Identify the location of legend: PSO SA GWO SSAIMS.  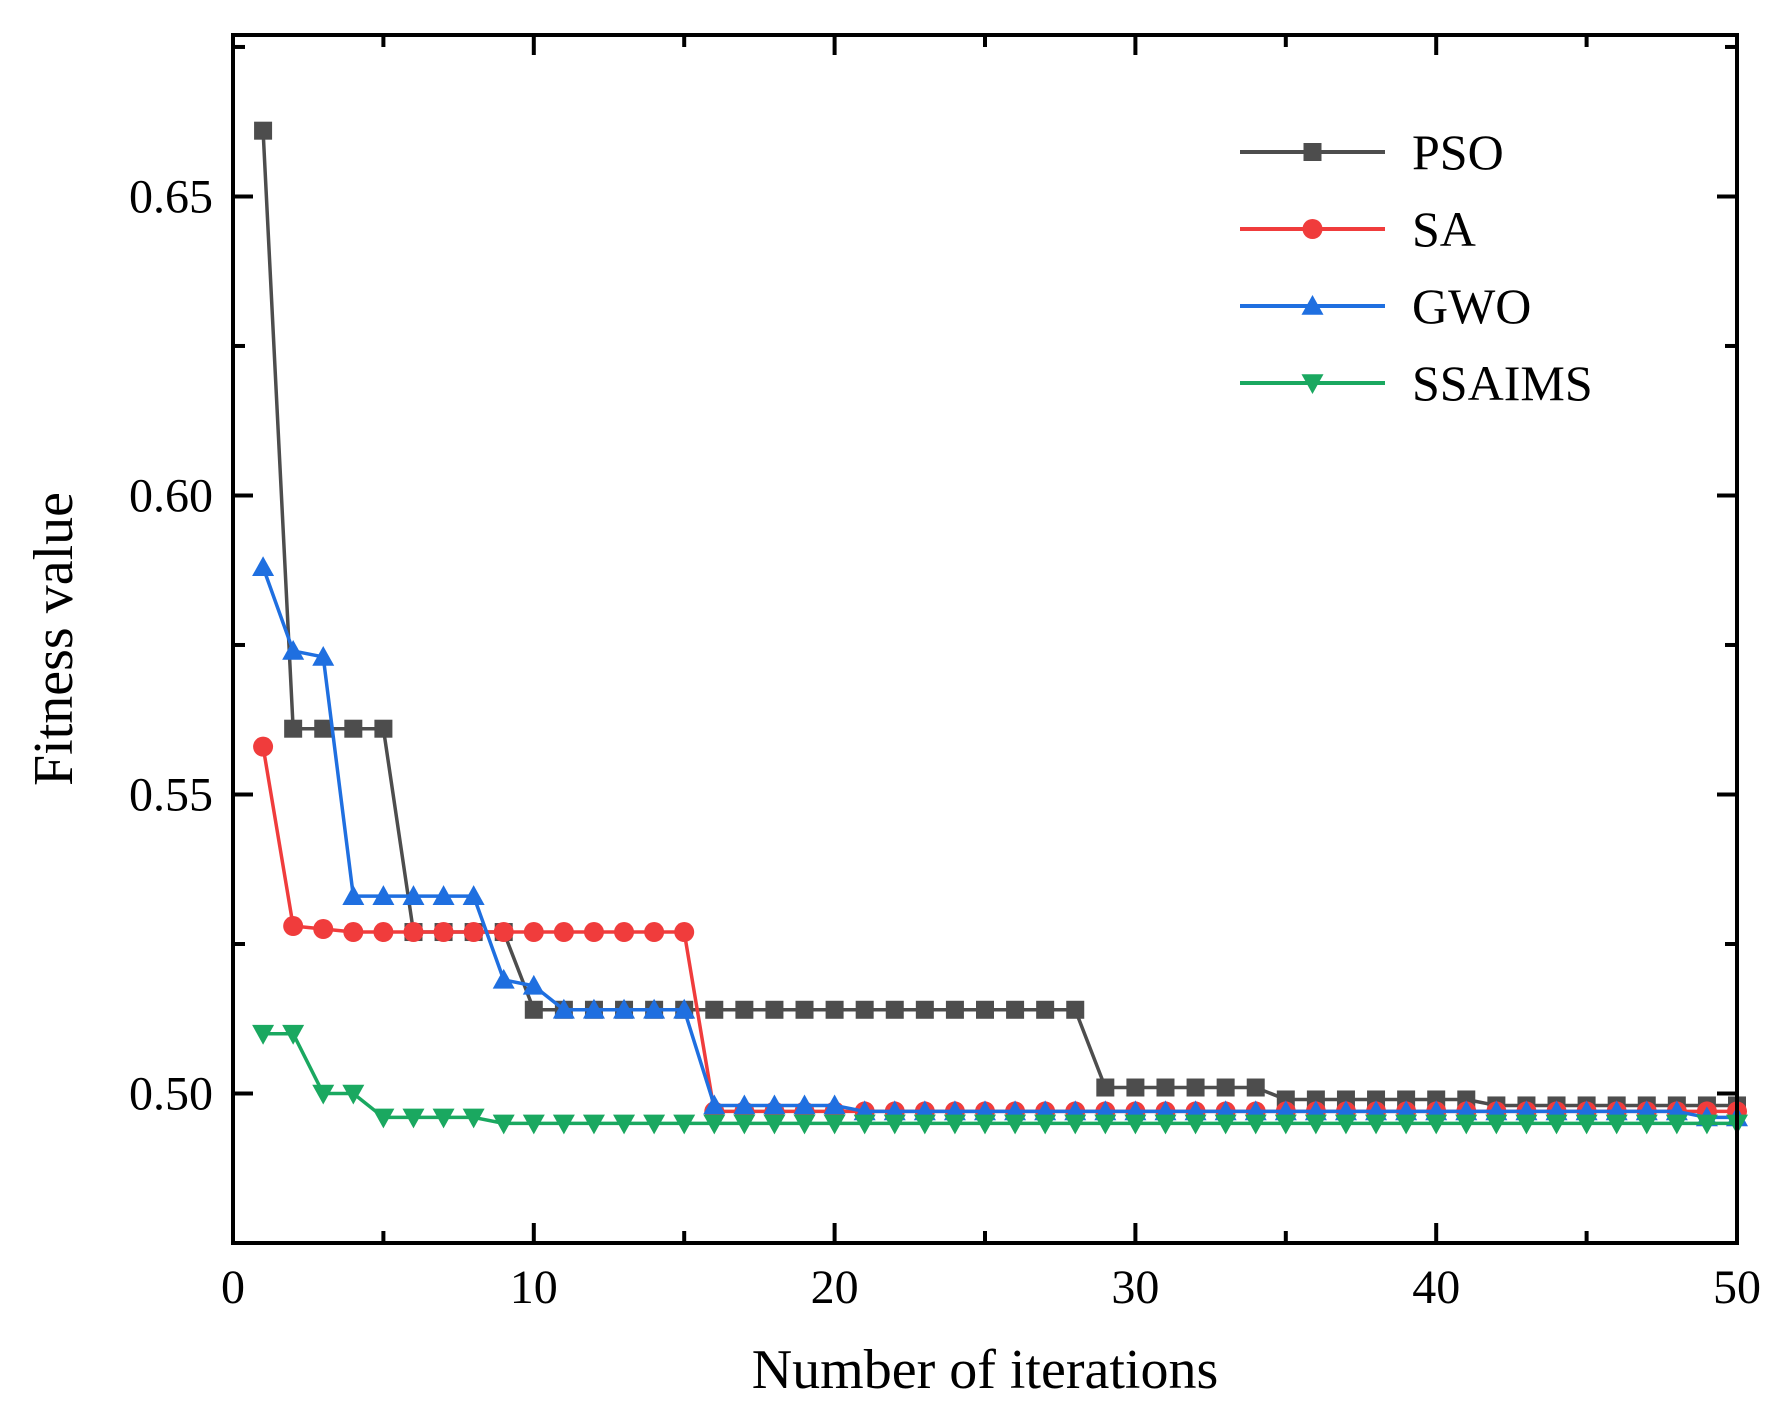
(1416, 267).